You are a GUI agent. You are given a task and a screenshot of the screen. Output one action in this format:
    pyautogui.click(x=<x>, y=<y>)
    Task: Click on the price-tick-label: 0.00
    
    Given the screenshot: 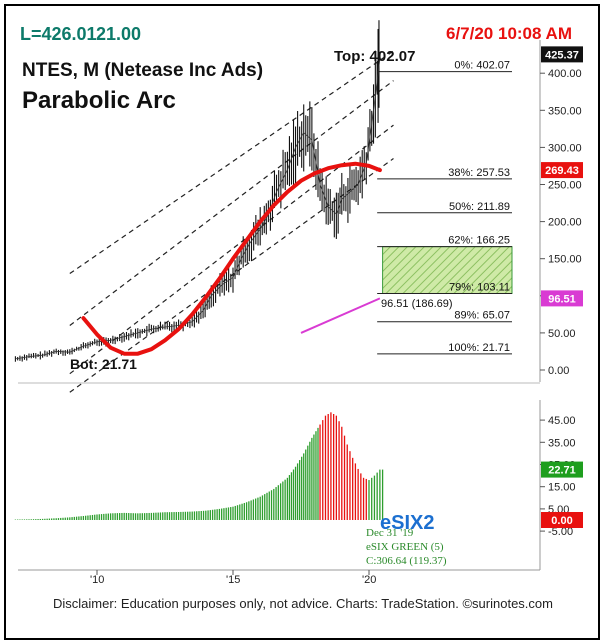 What is the action you would take?
    pyautogui.click(x=558, y=371)
    